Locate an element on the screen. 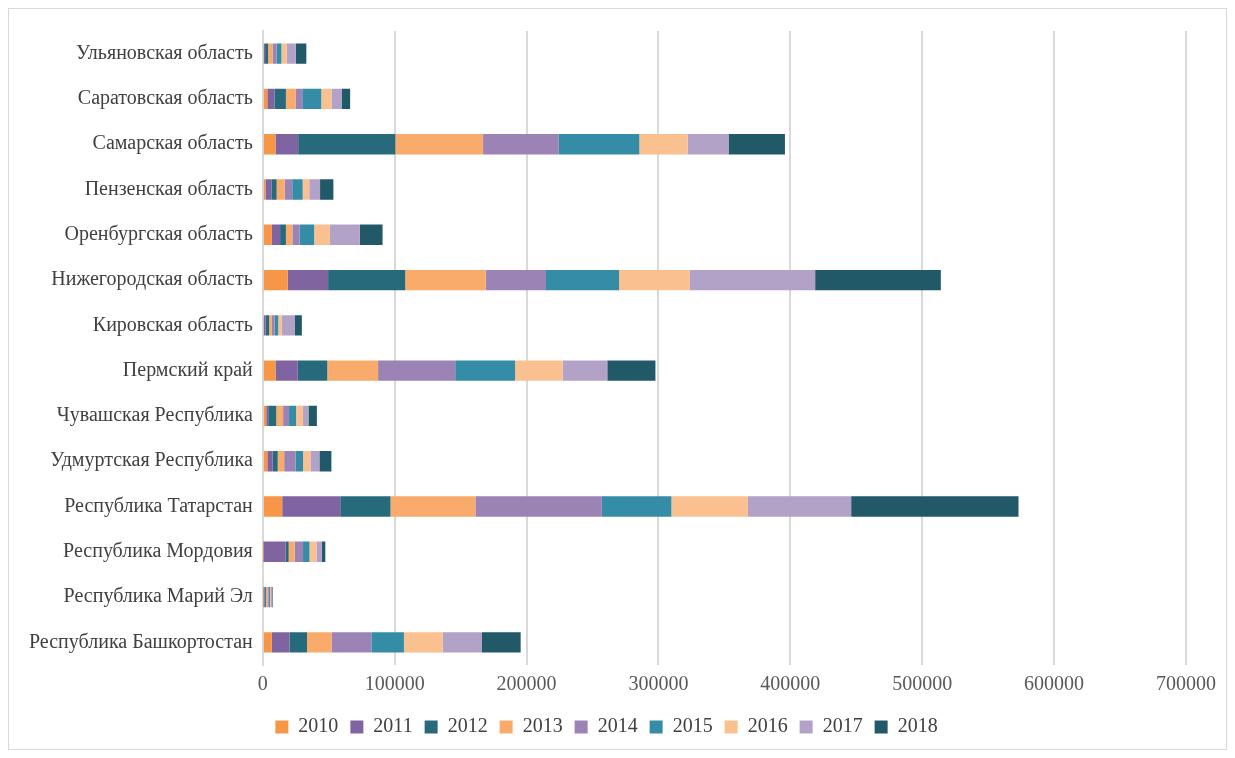  y-tick-label: Саратовская область is located at coordinates (165, 98).